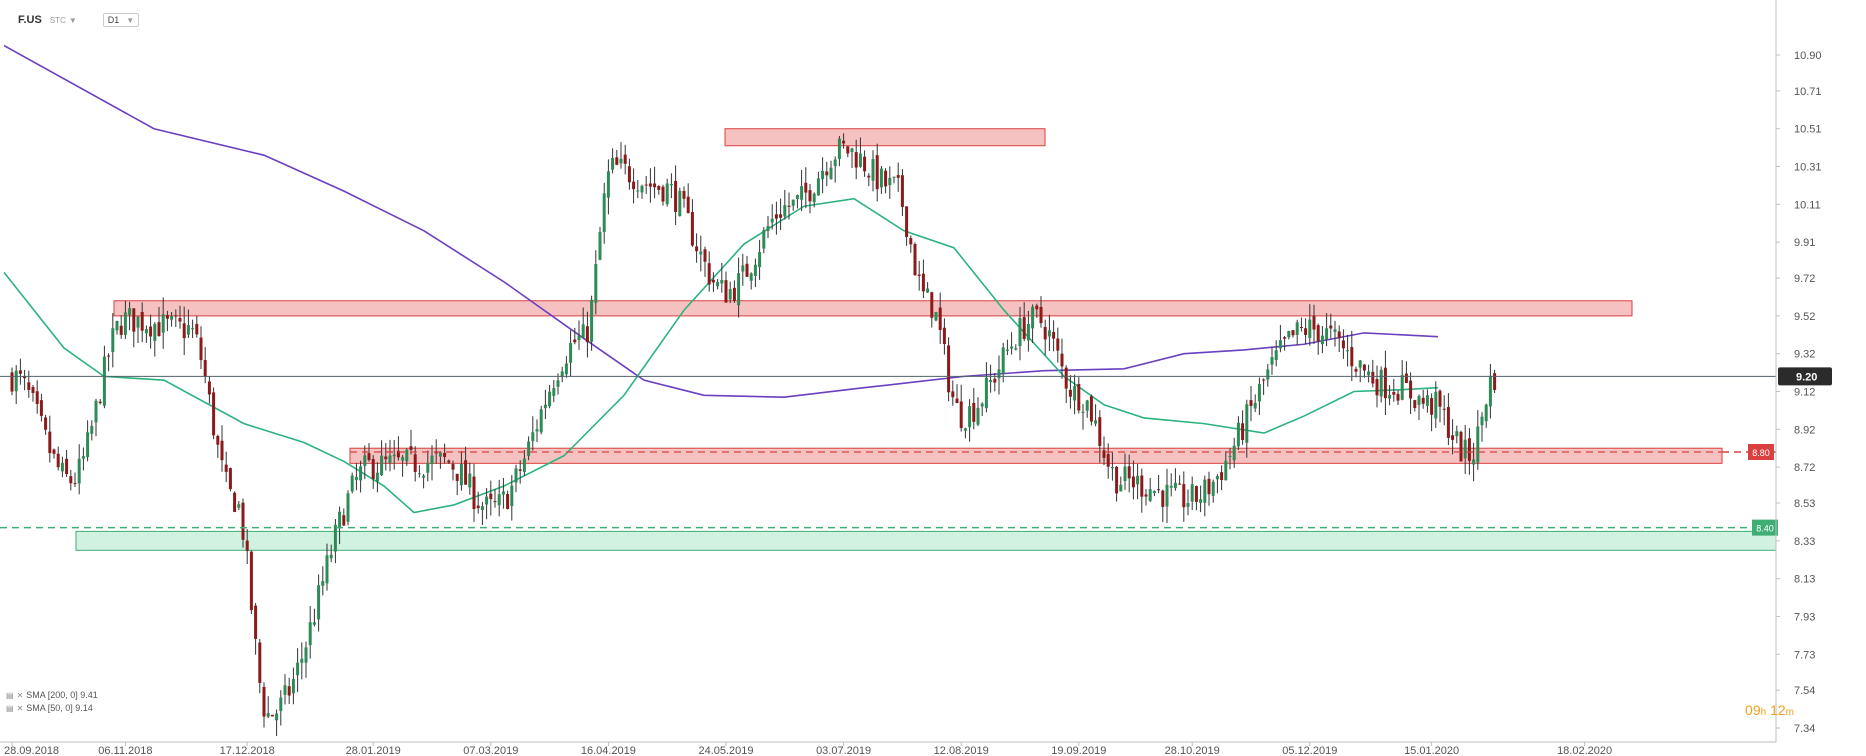 The width and height of the screenshot is (1866, 756). What do you see at coordinates (121, 20) in the screenshot?
I see `timeframe-select: D1 ▼` at bounding box center [121, 20].